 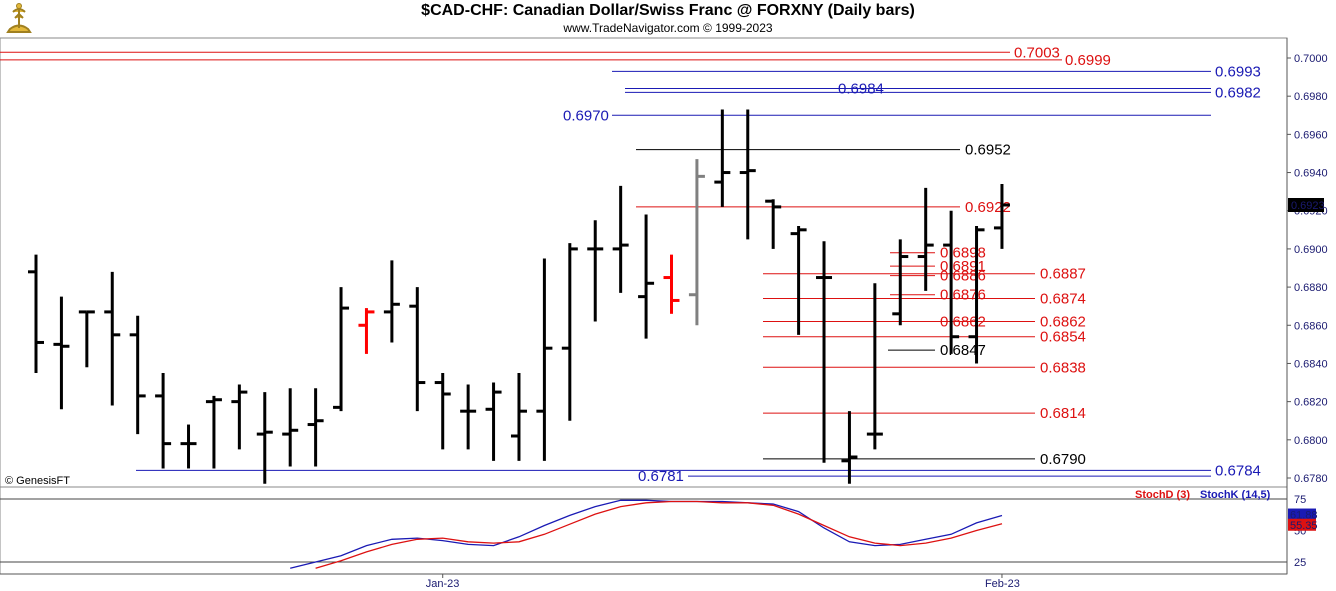 What do you see at coordinates (661, 476) in the screenshot?
I see `level-label-0.6781: 0.6781` at bounding box center [661, 476].